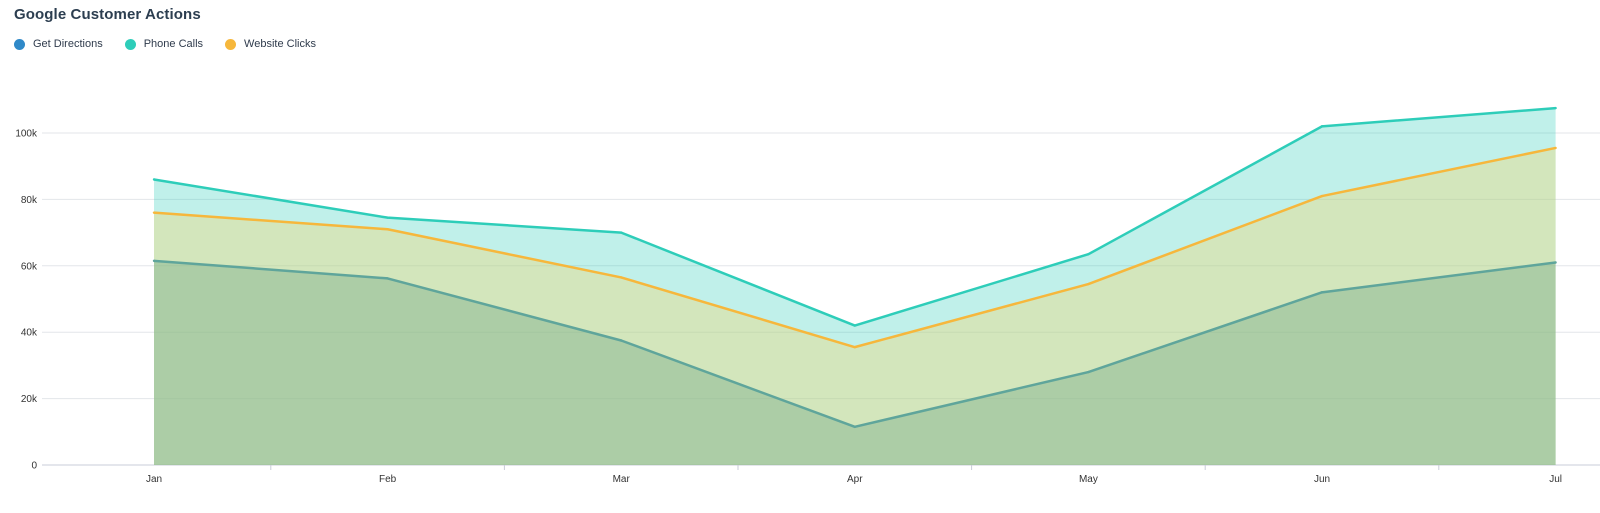 This screenshot has width=1600, height=513. Describe the element at coordinates (107, 14) in the screenshot. I see `chart-title: Google Customer Actions` at that location.